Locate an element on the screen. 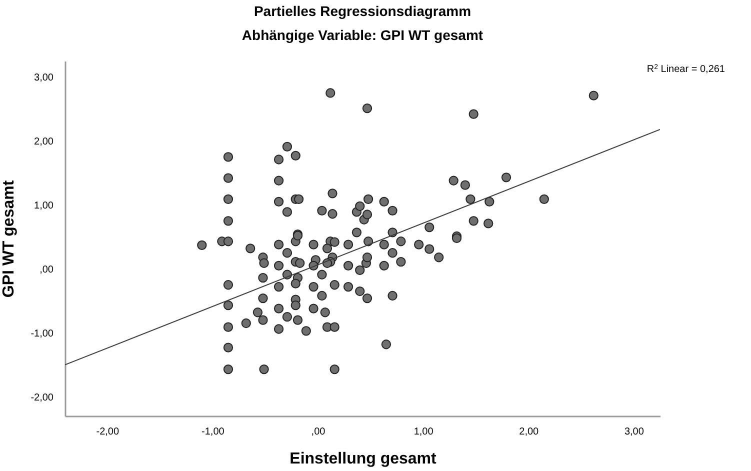  y-tick-label: -1,00 is located at coordinates (42, 334).